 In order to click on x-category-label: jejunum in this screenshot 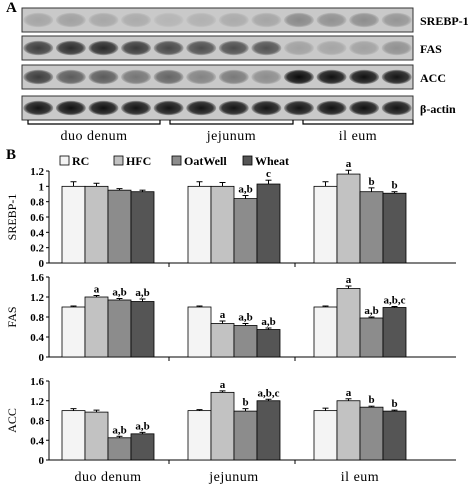, I will do `click(233, 477)`.